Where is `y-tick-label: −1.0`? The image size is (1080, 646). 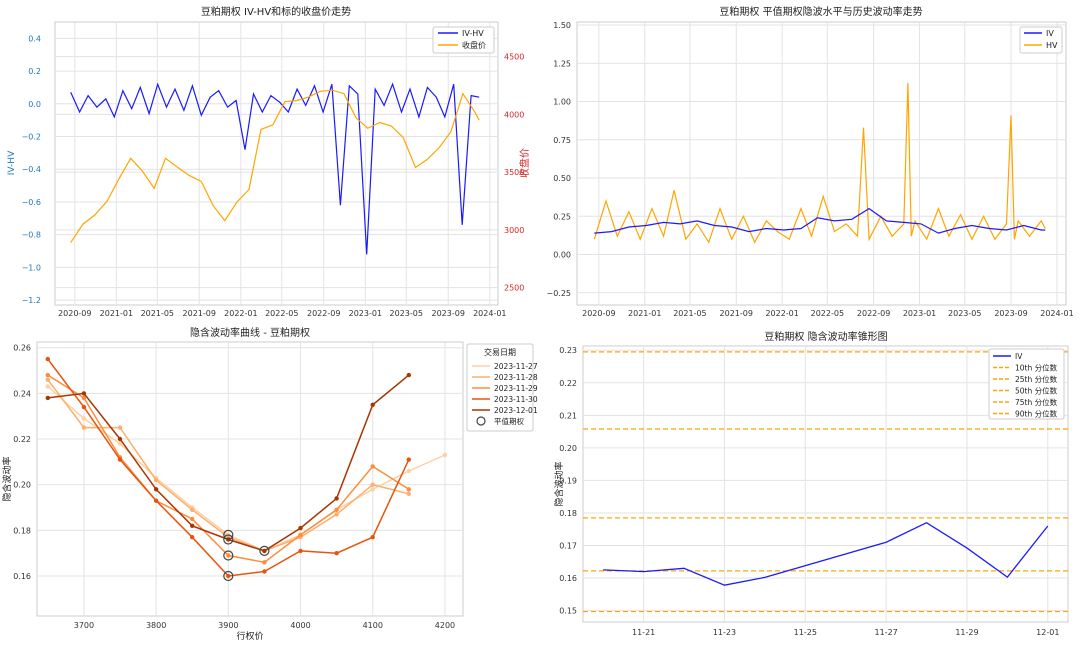 y-tick-label: −1.0 is located at coordinates (31, 267).